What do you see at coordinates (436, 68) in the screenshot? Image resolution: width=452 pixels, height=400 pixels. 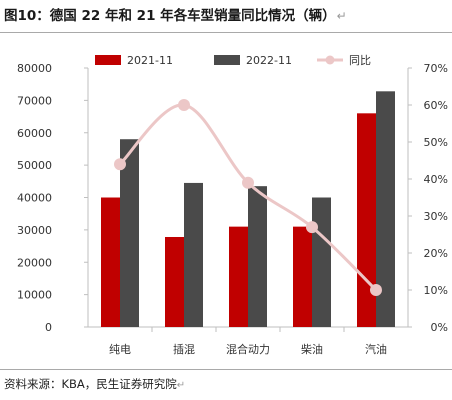 I see `y-right-tick-label: 70%` at bounding box center [436, 68].